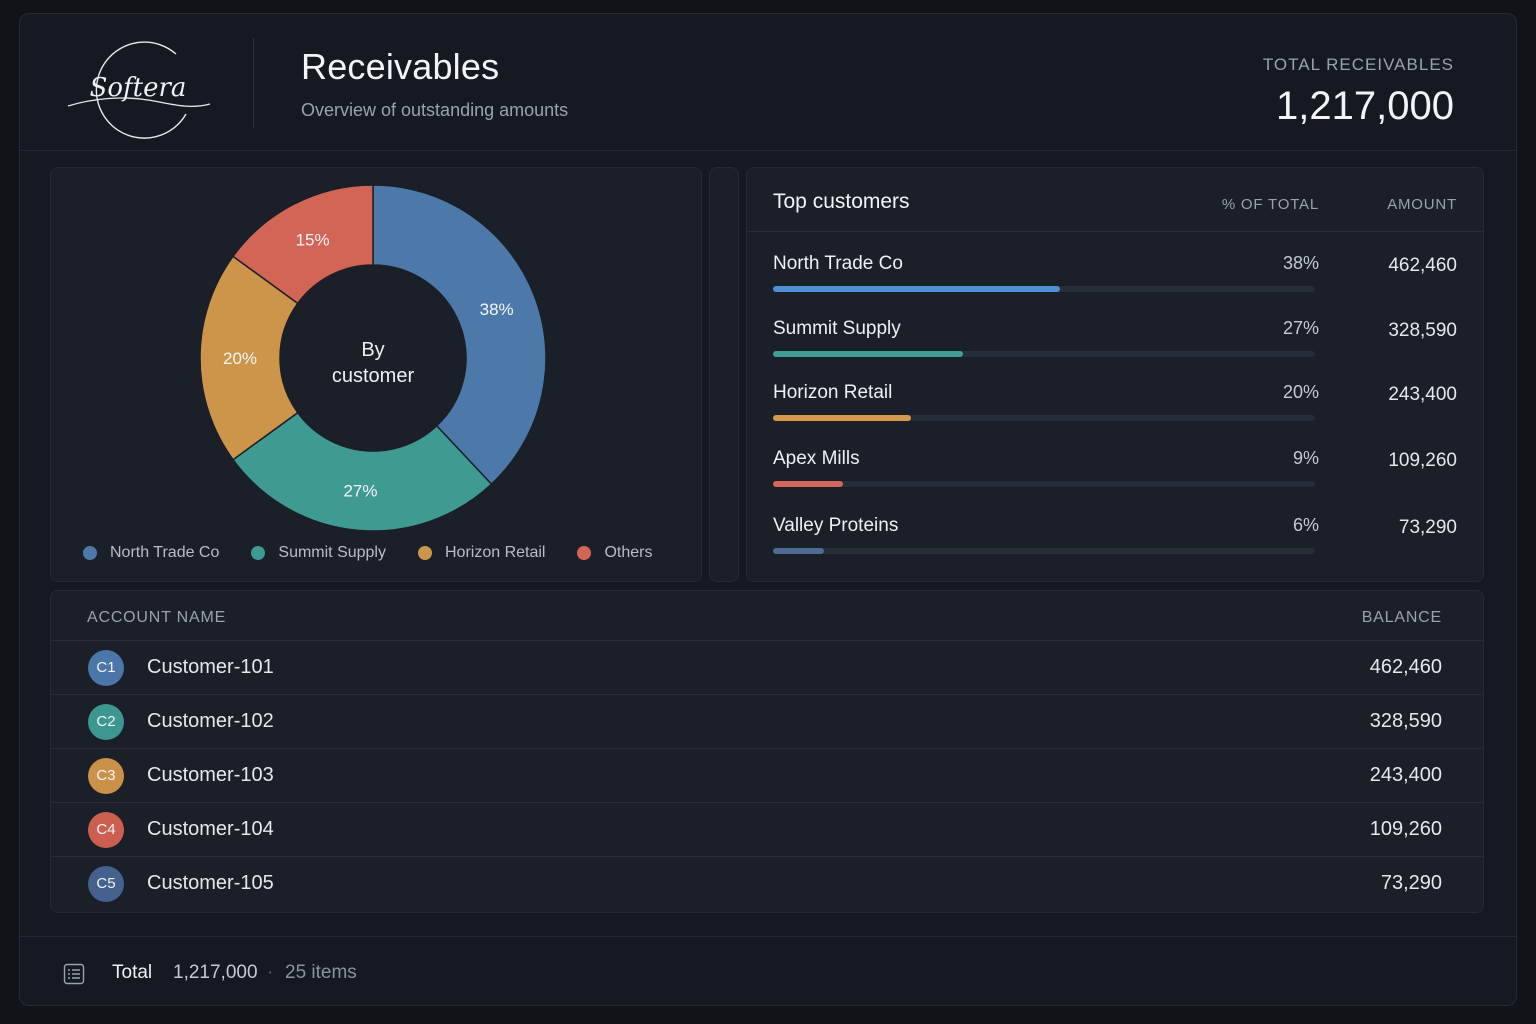 The image size is (1536, 1024). Describe the element at coordinates (362, 471) in the screenshot. I see `donut-slice-summit-supply` at that location.